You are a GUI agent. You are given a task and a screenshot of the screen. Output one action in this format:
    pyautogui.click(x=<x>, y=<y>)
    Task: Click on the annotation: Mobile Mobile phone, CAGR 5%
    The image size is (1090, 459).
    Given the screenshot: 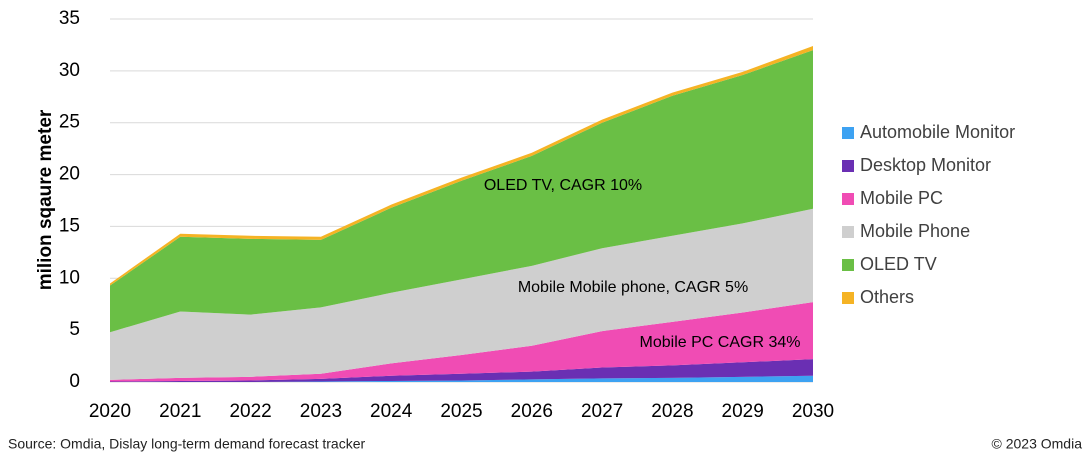 What is the action you would take?
    pyautogui.click(x=633, y=287)
    